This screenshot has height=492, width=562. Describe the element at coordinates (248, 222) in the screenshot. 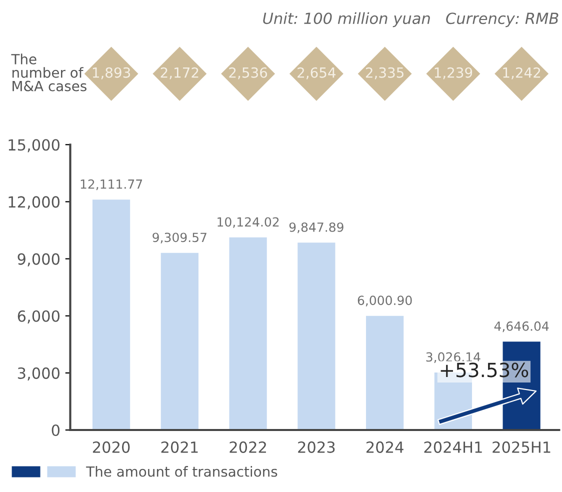

I see `data-label: 10,124.02` at that location.